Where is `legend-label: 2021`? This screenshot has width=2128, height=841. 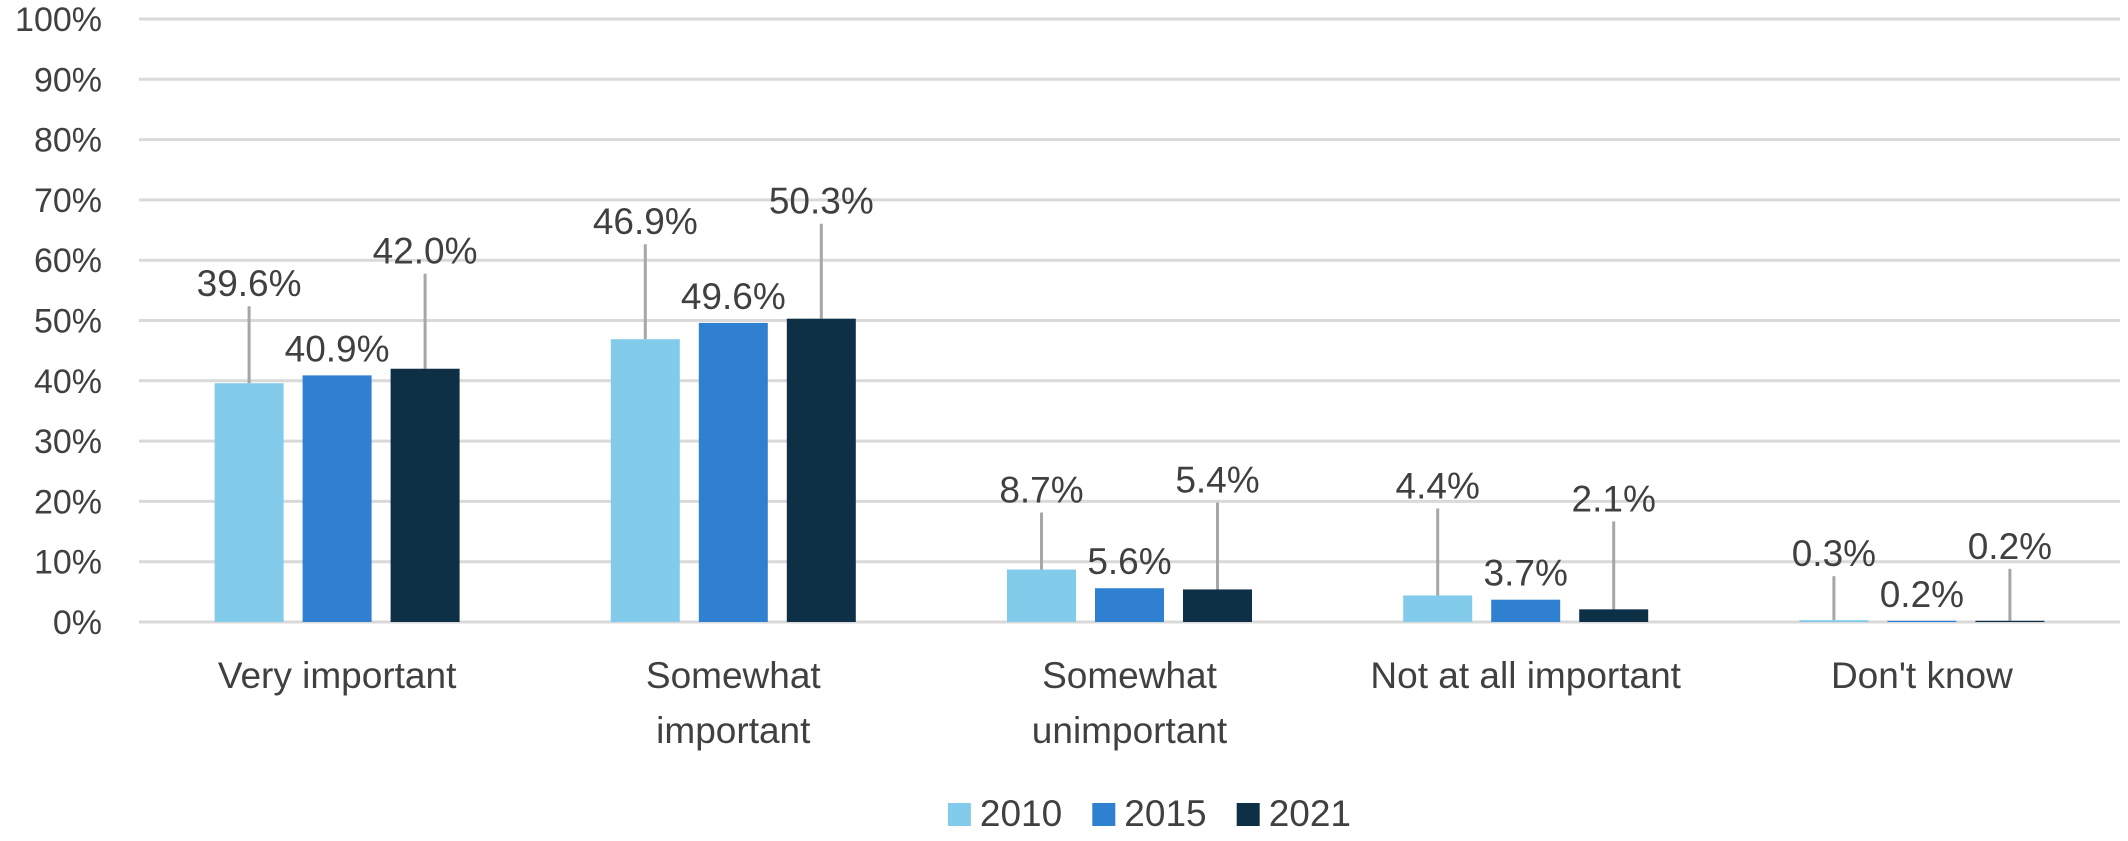
legend-label: 2021 is located at coordinates (1310, 813).